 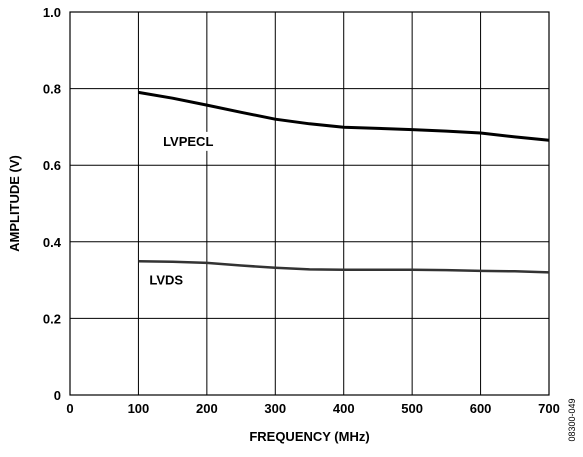 I want to click on y-tick-label: 0.4, so click(x=52, y=242).